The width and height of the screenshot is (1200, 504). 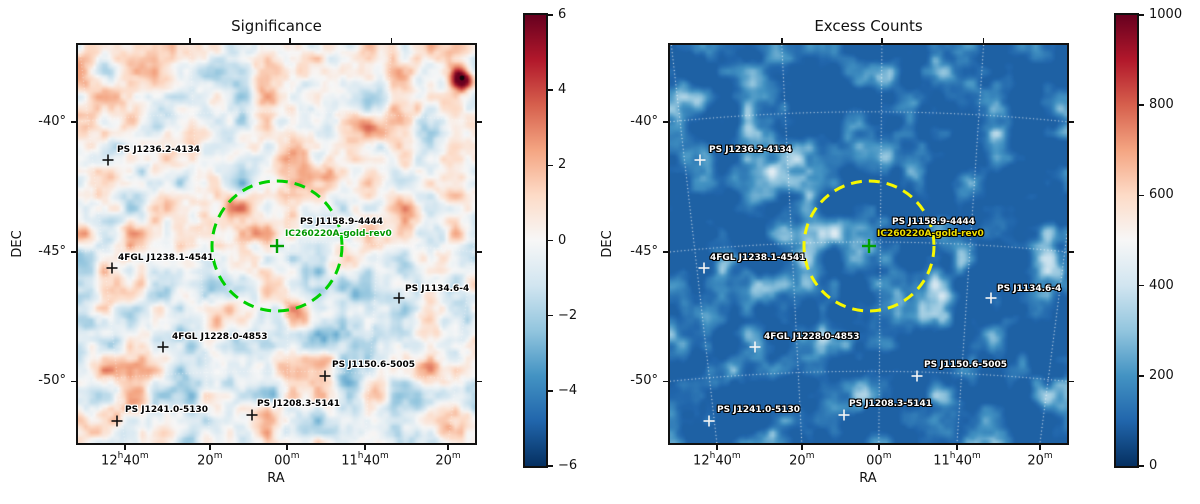 What do you see at coordinates (52, 121) in the screenshot?
I see `y-tick-label: -40°` at bounding box center [52, 121].